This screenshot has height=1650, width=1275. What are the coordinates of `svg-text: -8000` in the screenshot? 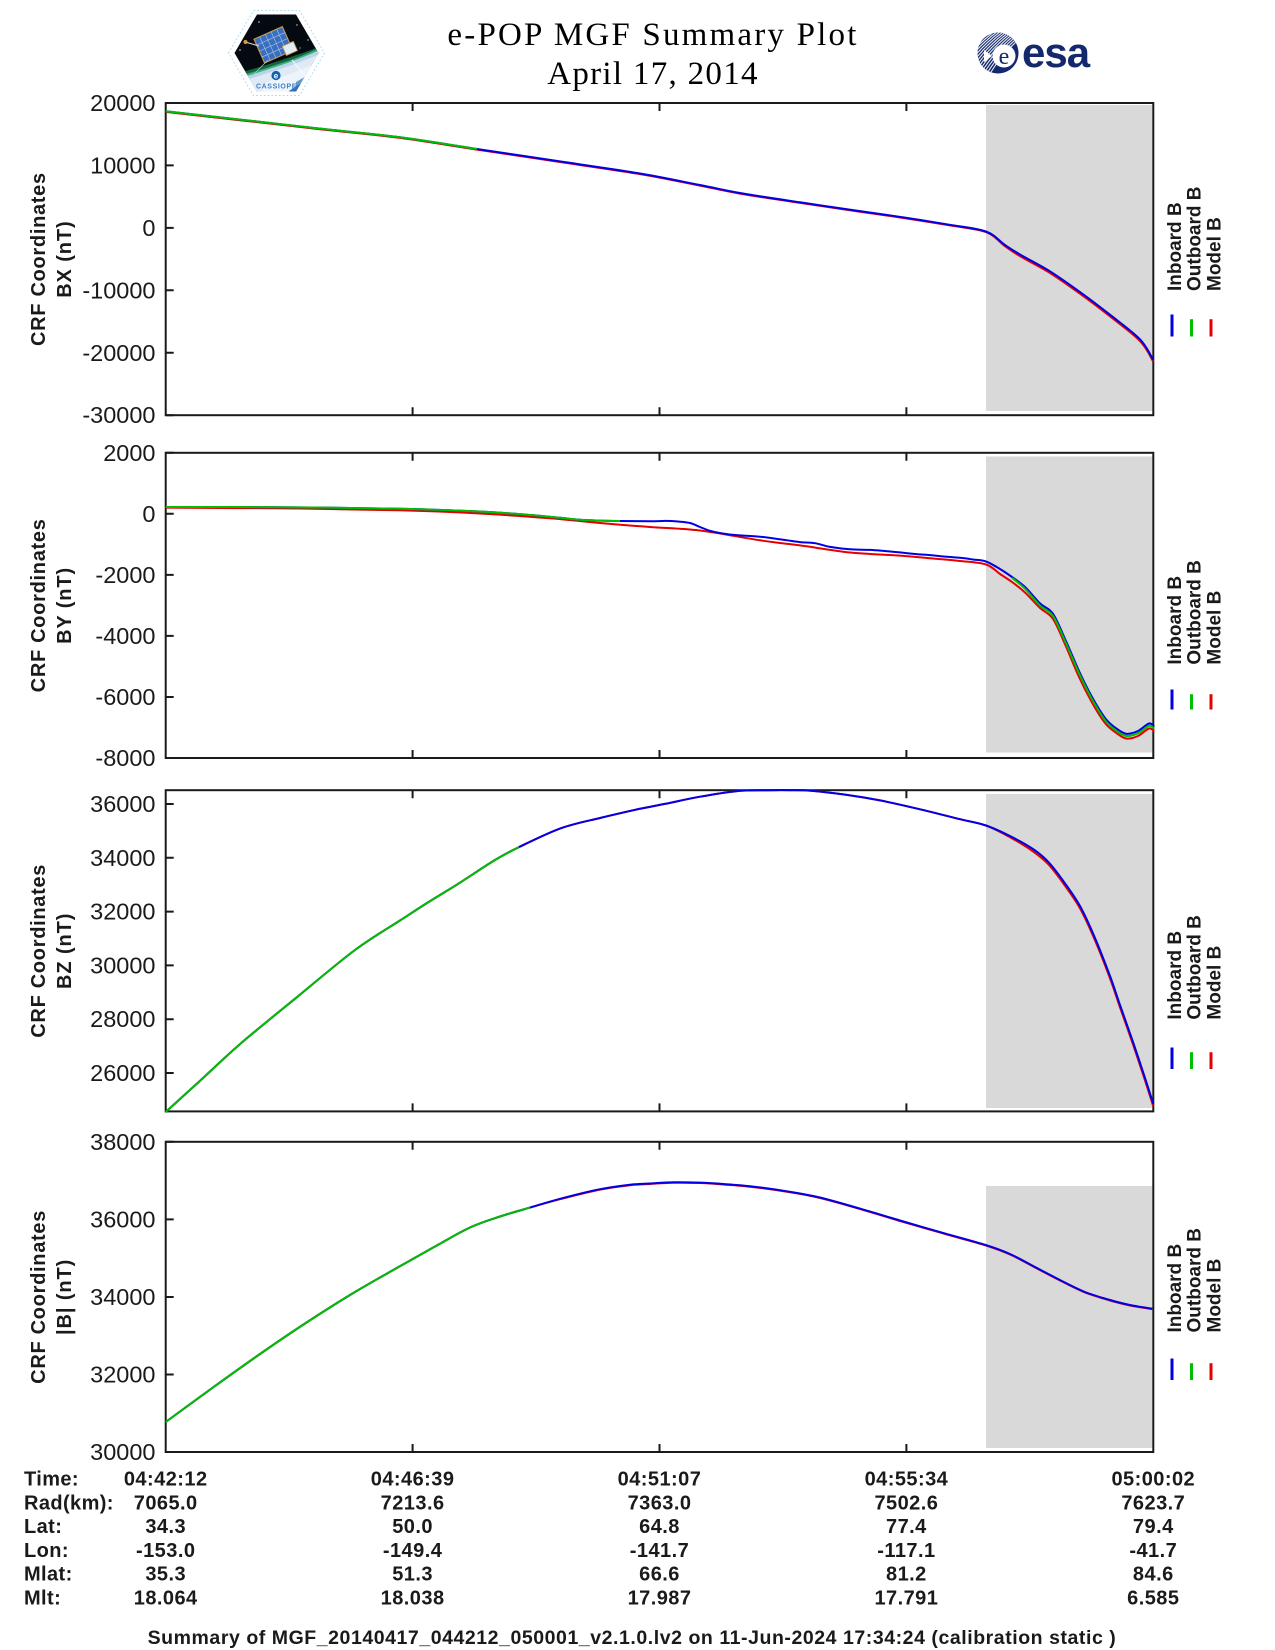 It's located at (125, 758).